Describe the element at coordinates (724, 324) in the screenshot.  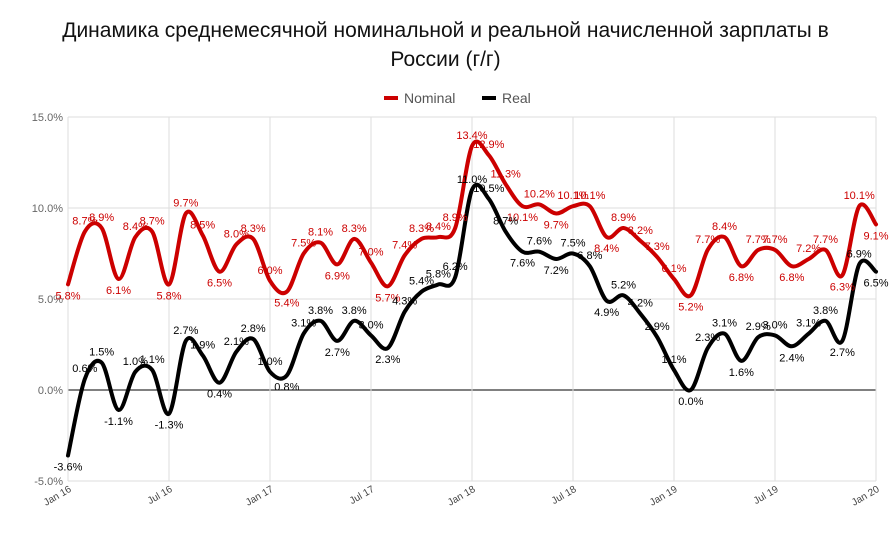
I see `data-label-real: 3.1%` at that location.